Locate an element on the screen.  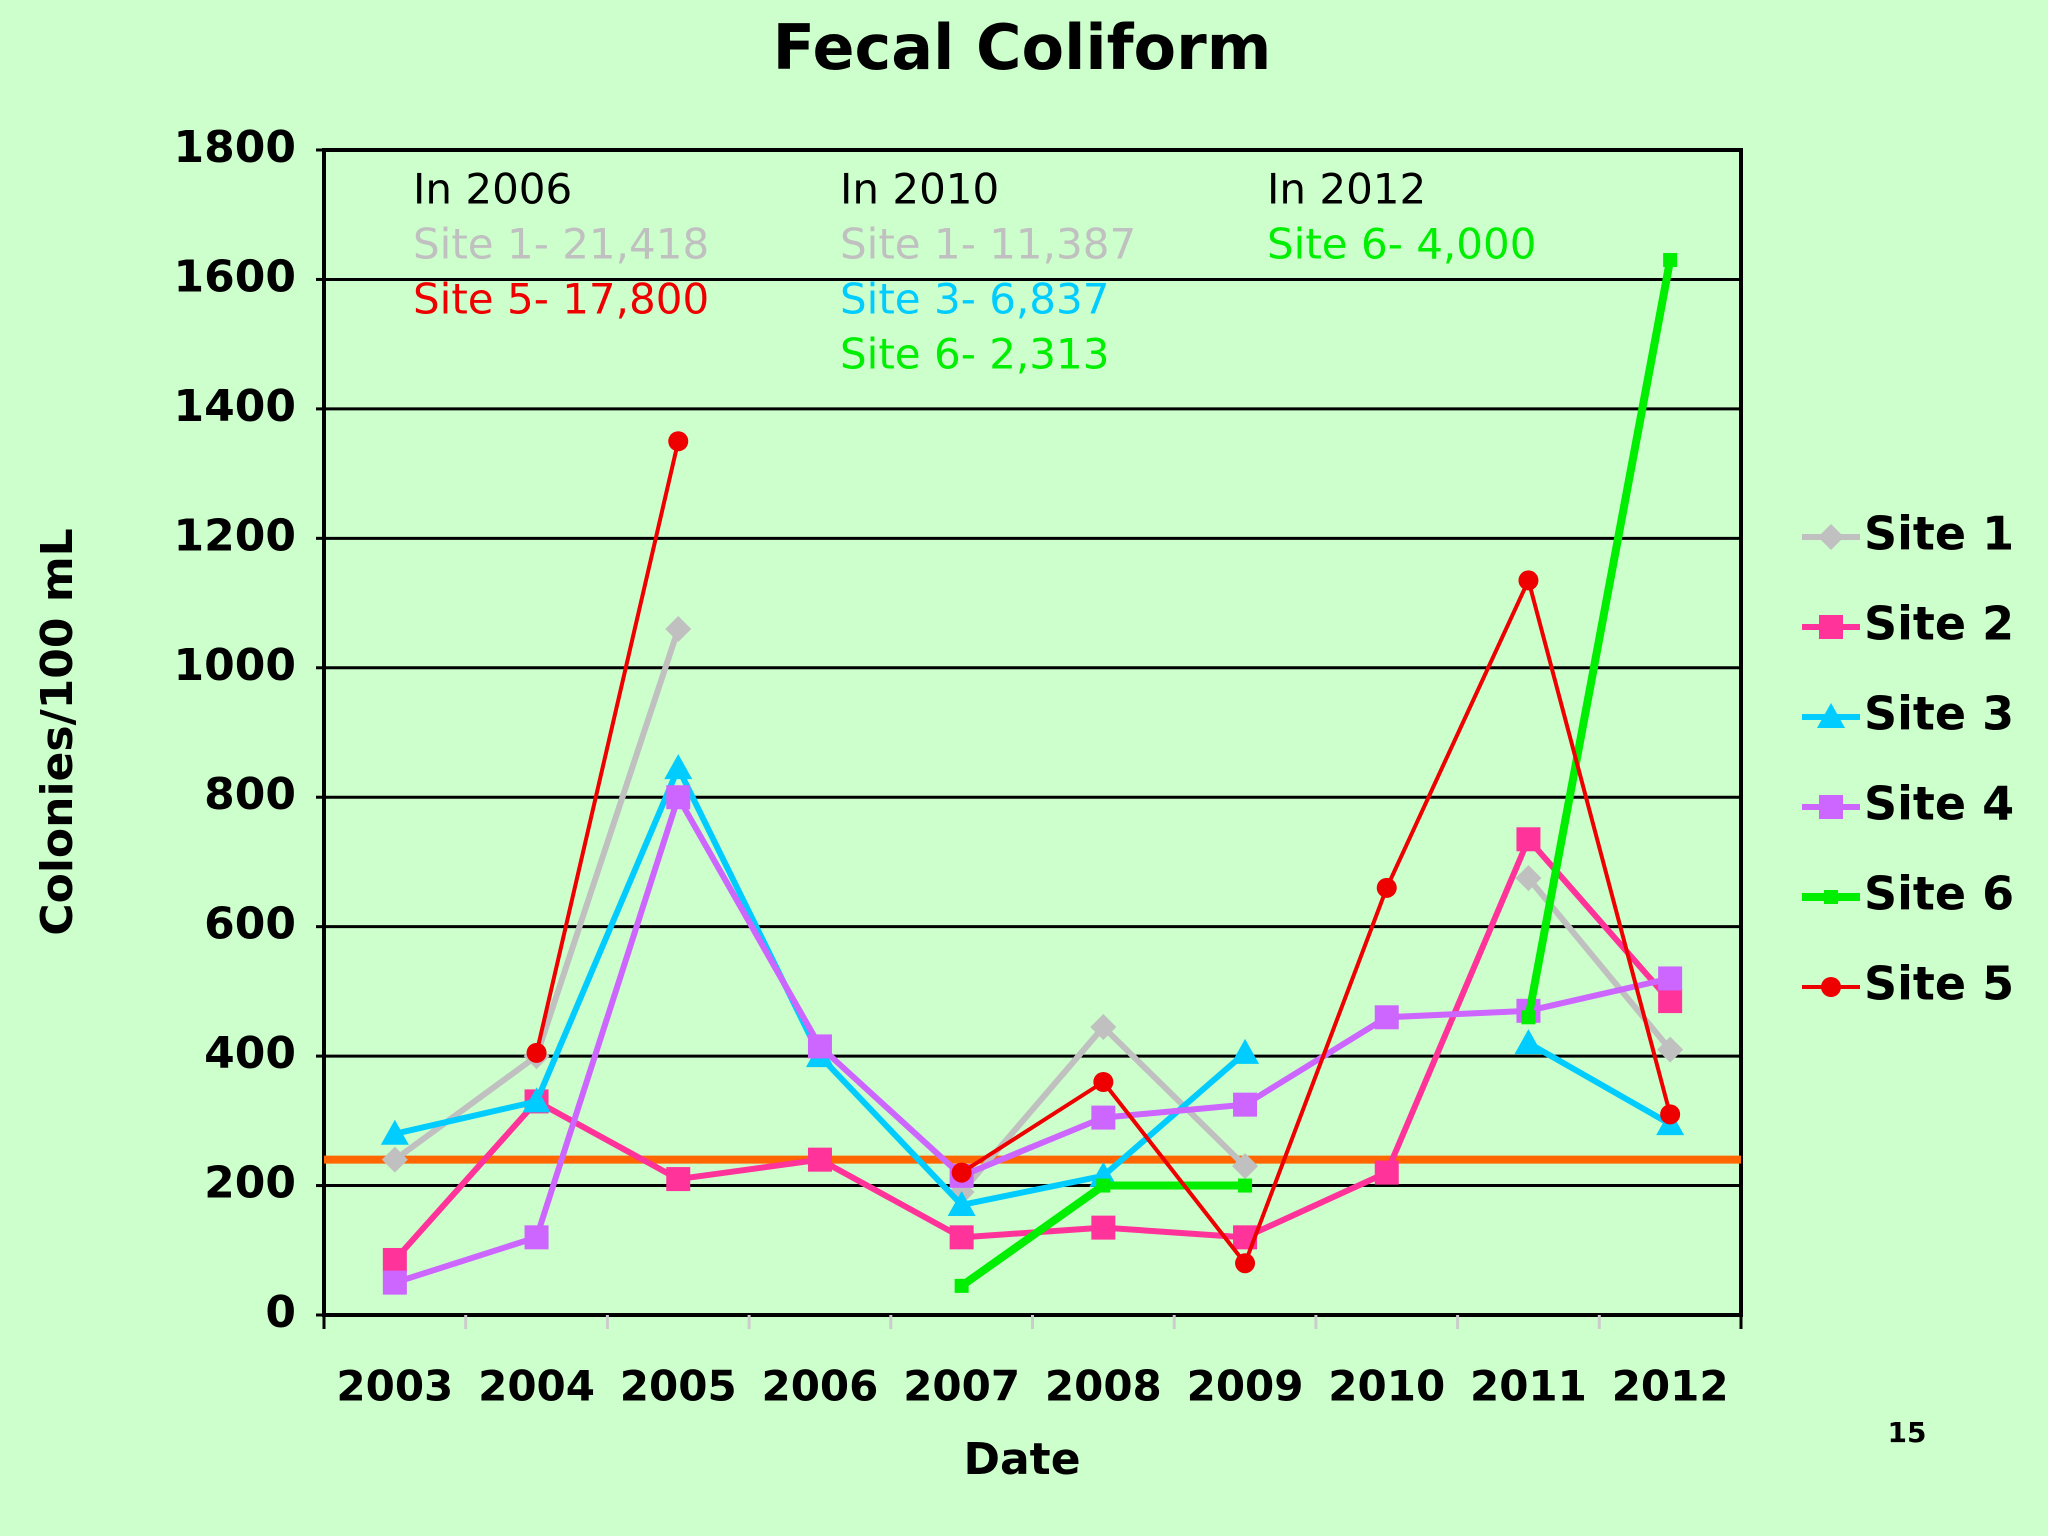
legend-label: Site 3 is located at coordinates (1939, 714).